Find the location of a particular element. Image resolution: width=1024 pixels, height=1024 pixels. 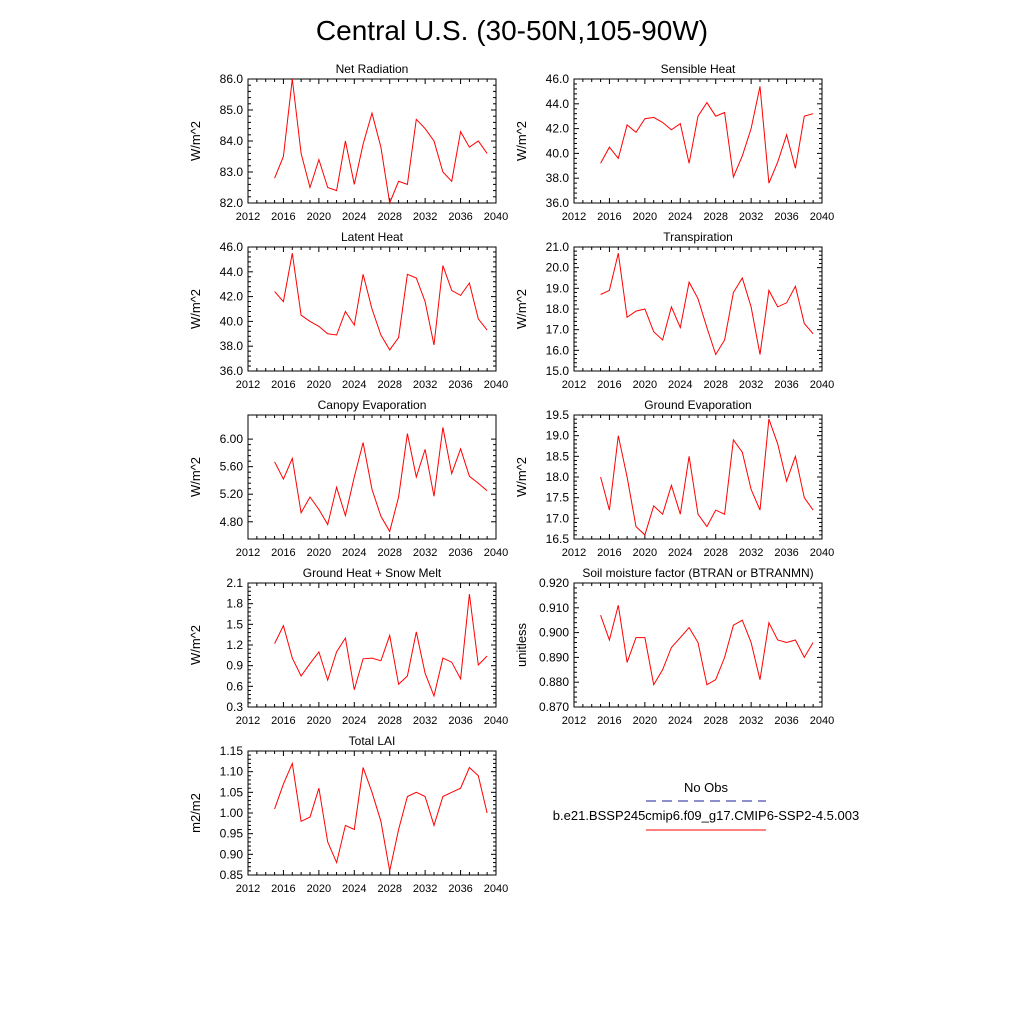

y-tick-label: 0.6 is located at coordinates (234, 686).